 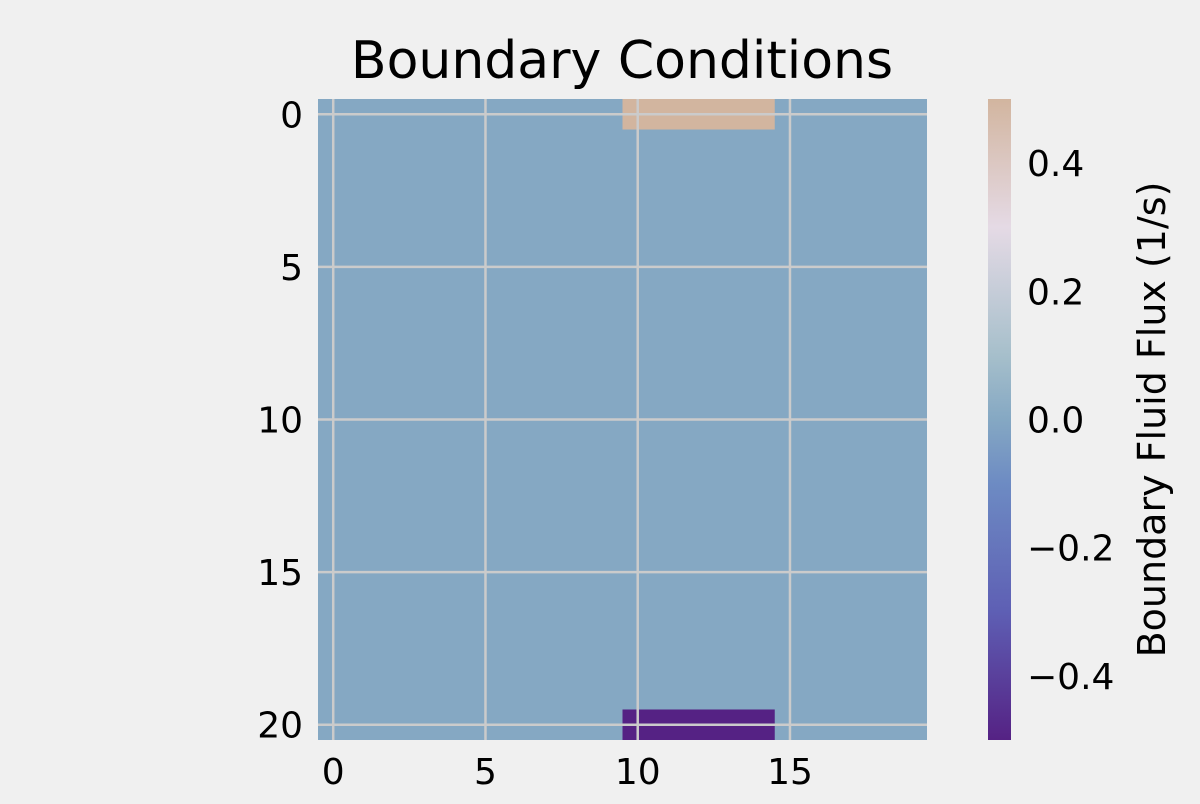 I want to click on x-tick-label: 15, so click(x=790, y=772).